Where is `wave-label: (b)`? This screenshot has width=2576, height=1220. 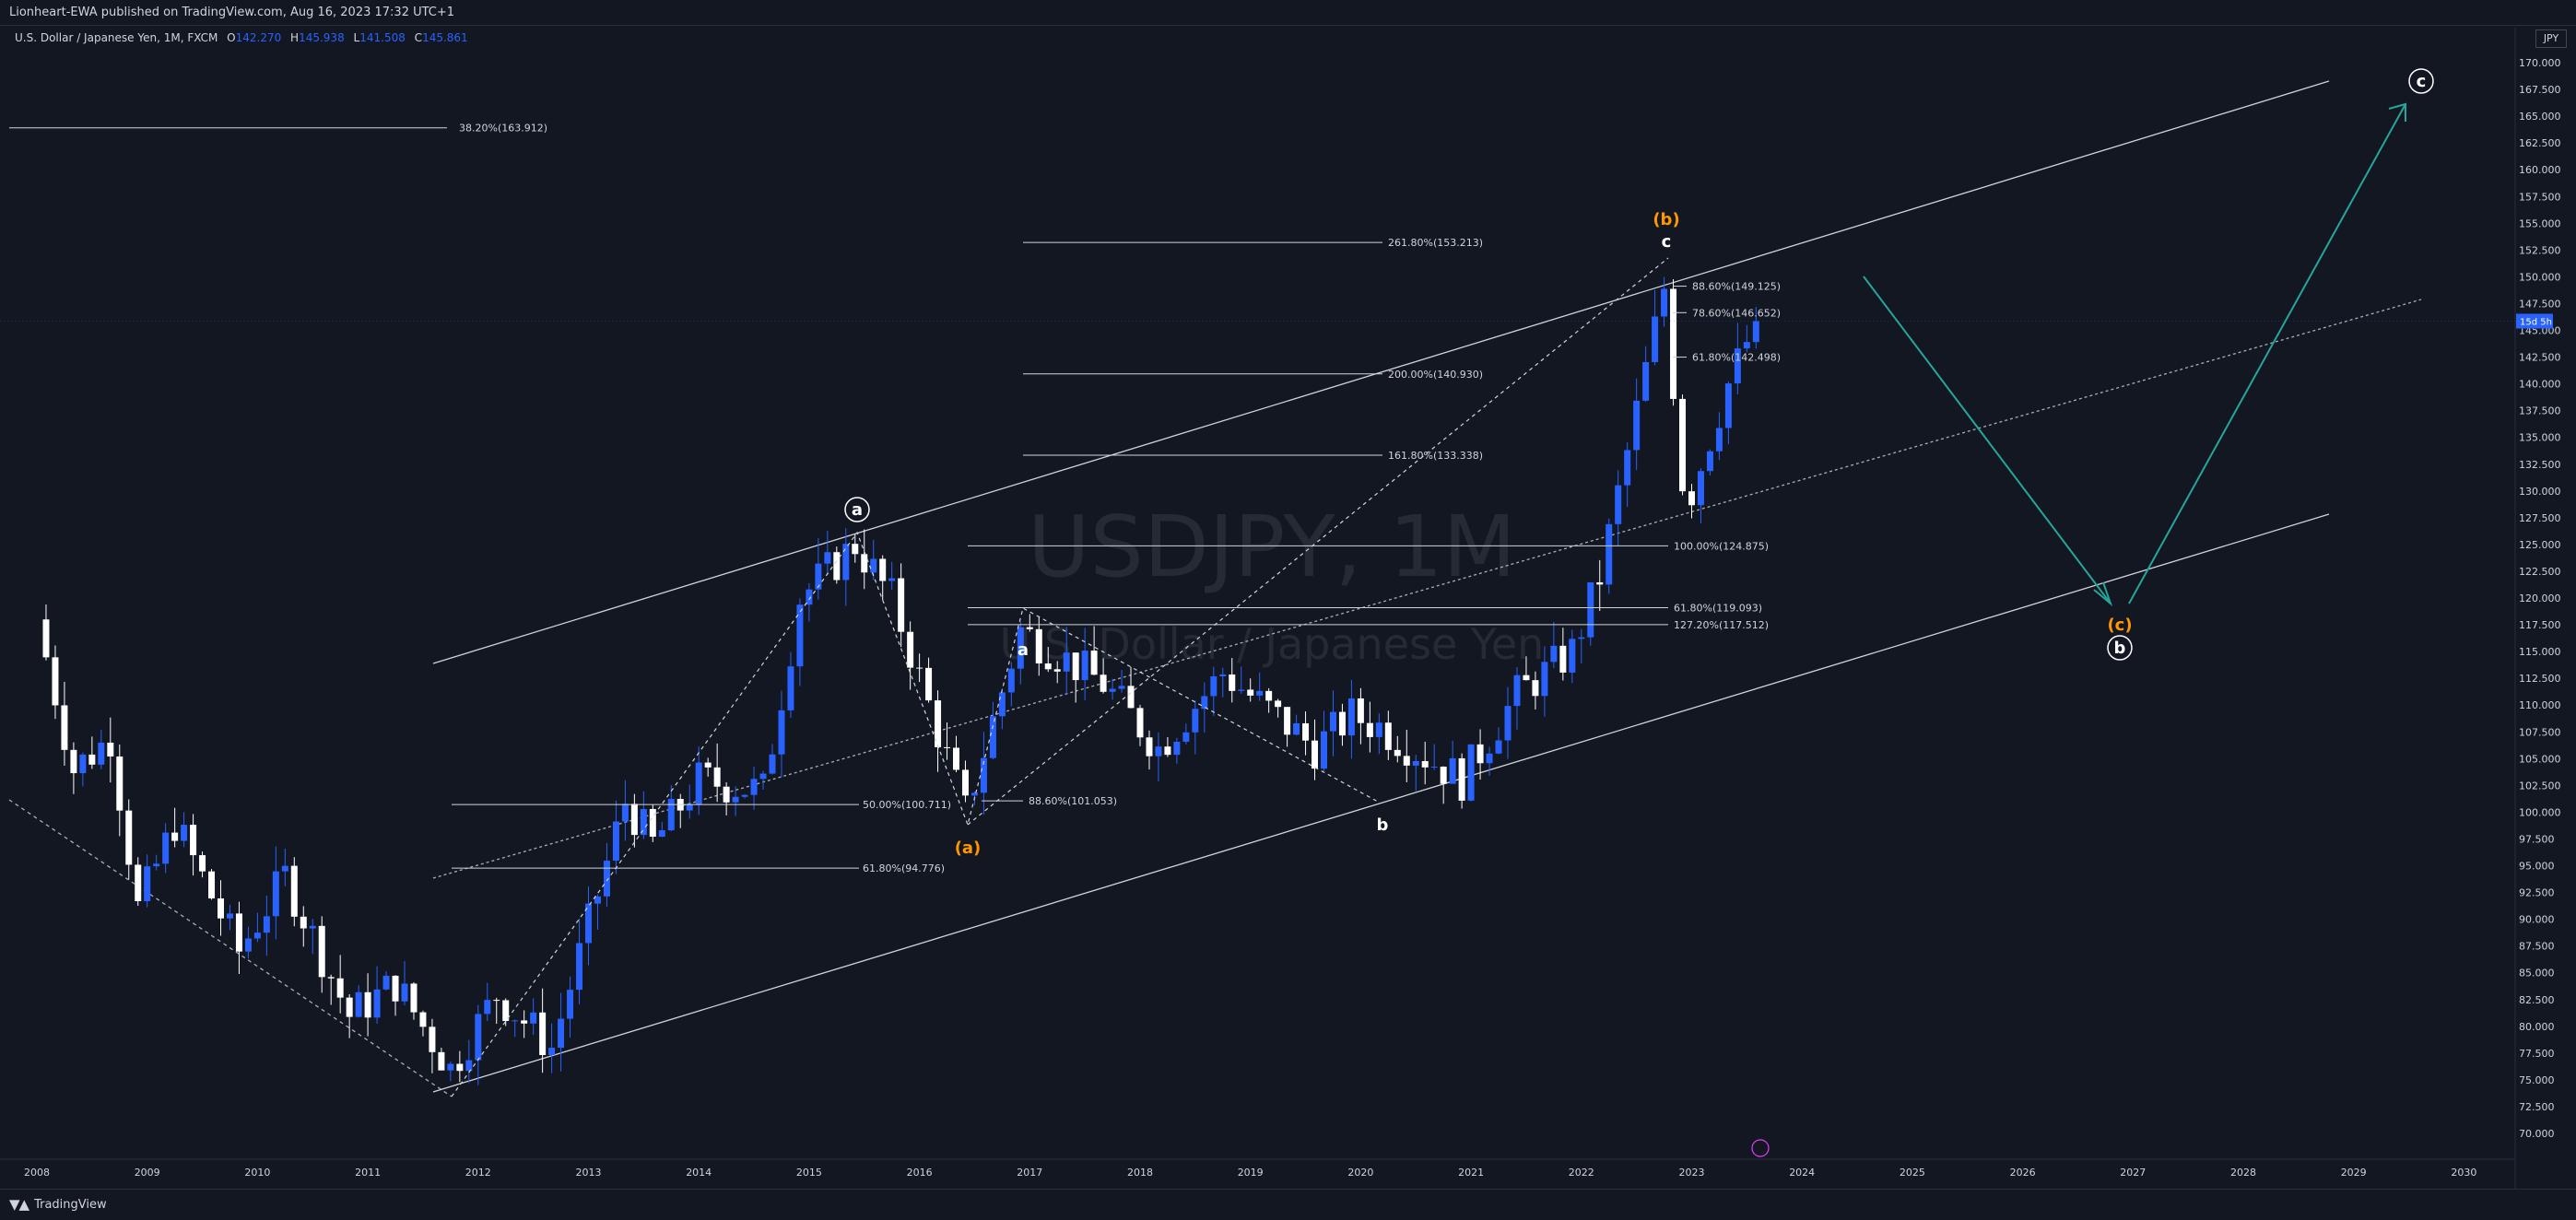
wave-label: (b) is located at coordinates (1666, 219).